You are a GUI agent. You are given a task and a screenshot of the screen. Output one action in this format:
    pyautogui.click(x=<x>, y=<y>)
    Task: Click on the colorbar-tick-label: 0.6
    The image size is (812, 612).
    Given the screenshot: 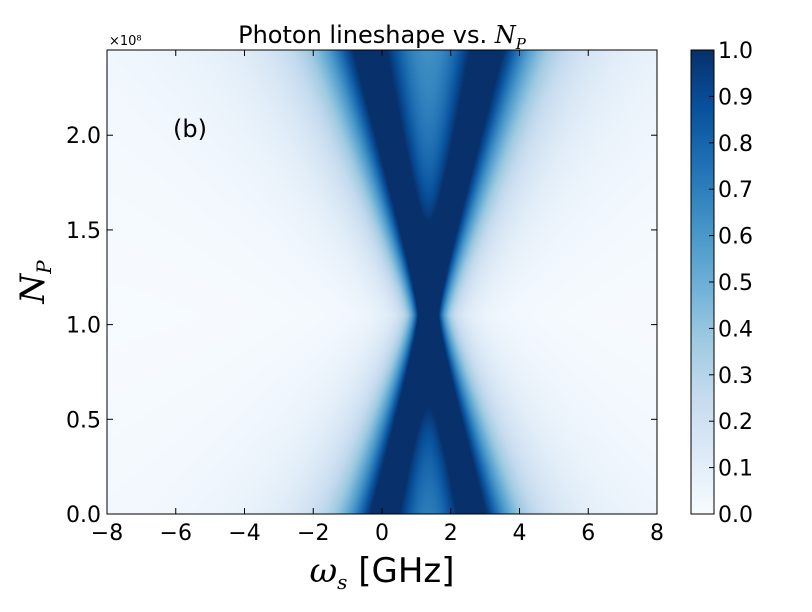 What is the action you would take?
    pyautogui.click(x=735, y=237)
    